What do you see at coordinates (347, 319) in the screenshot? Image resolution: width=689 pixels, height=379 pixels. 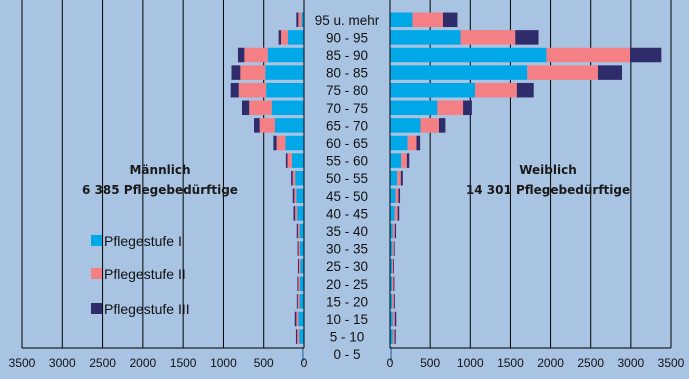 I see `age-label: 10 - 15` at bounding box center [347, 319].